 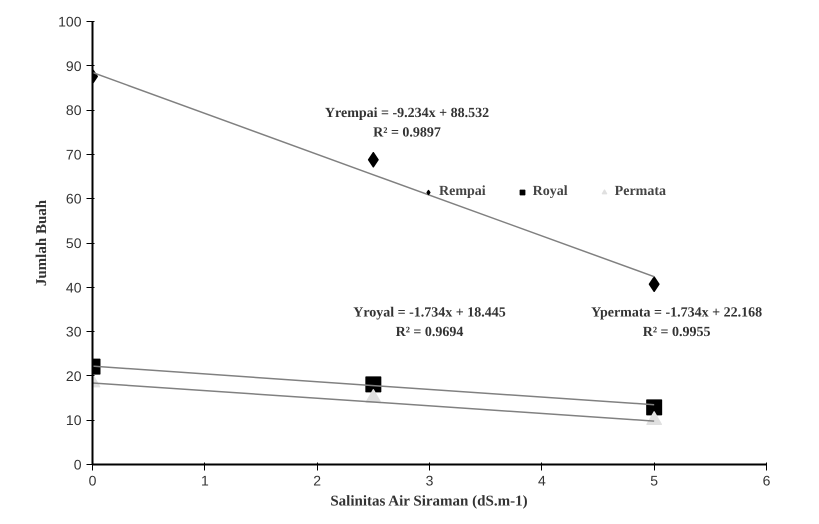 What do you see at coordinates (429, 502) in the screenshot?
I see `x-axis-title: Salinitas Air Siraman (dS.m-1)` at bounding box center [429, 502].